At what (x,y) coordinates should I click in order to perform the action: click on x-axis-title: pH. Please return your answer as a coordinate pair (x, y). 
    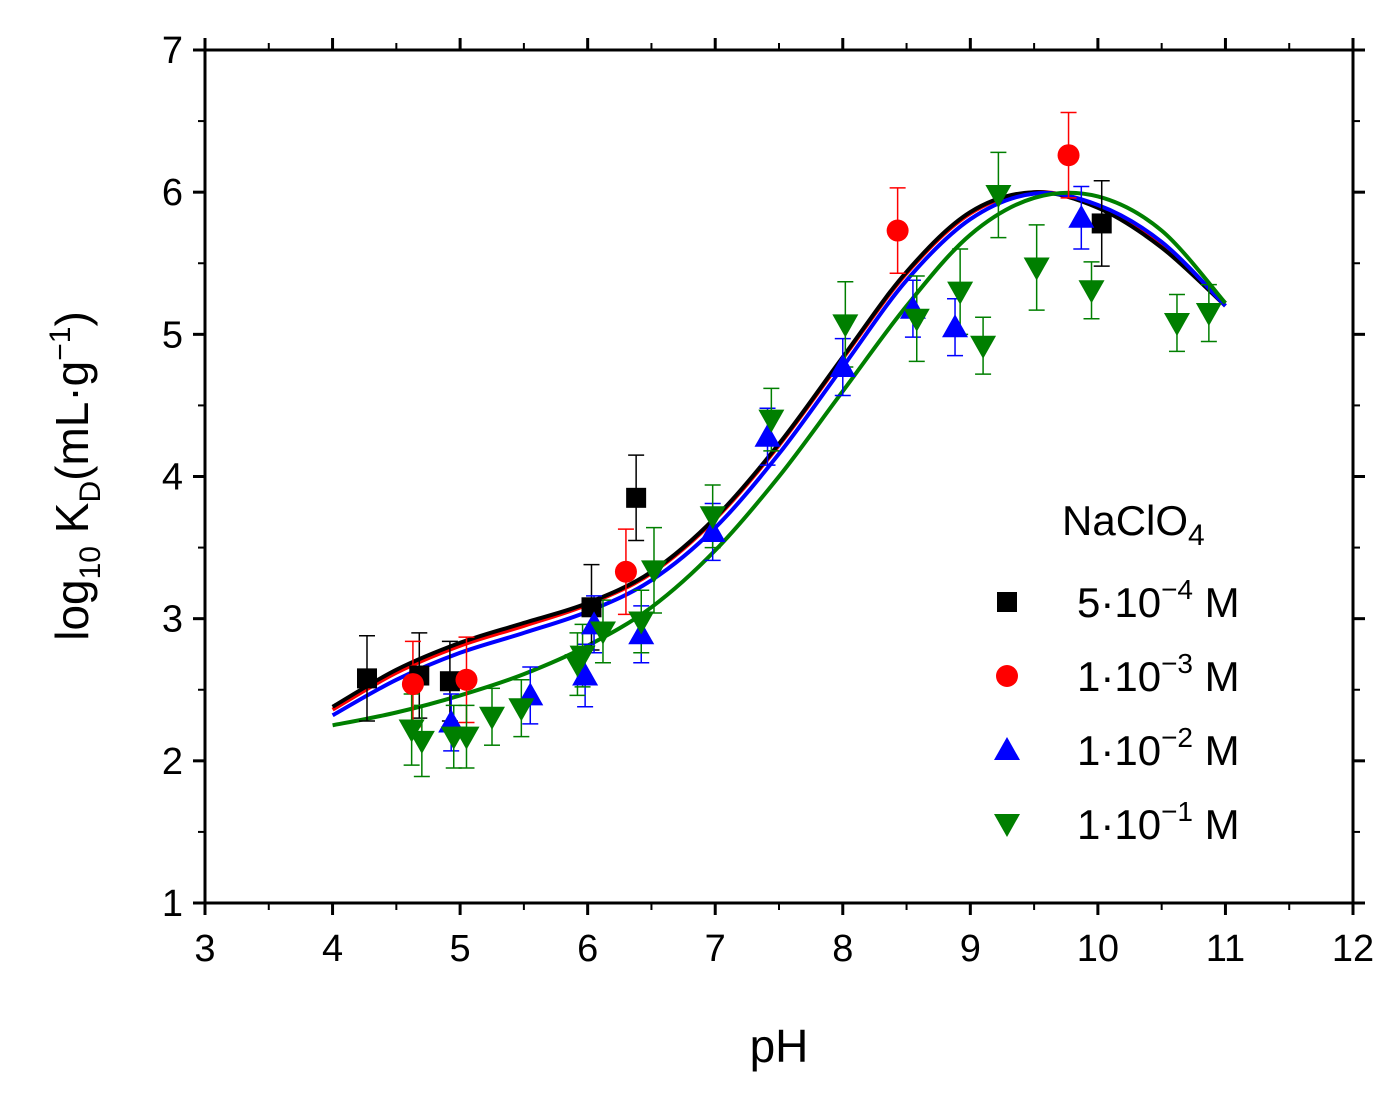
    Looking at the image, I should click on (779, 1046).